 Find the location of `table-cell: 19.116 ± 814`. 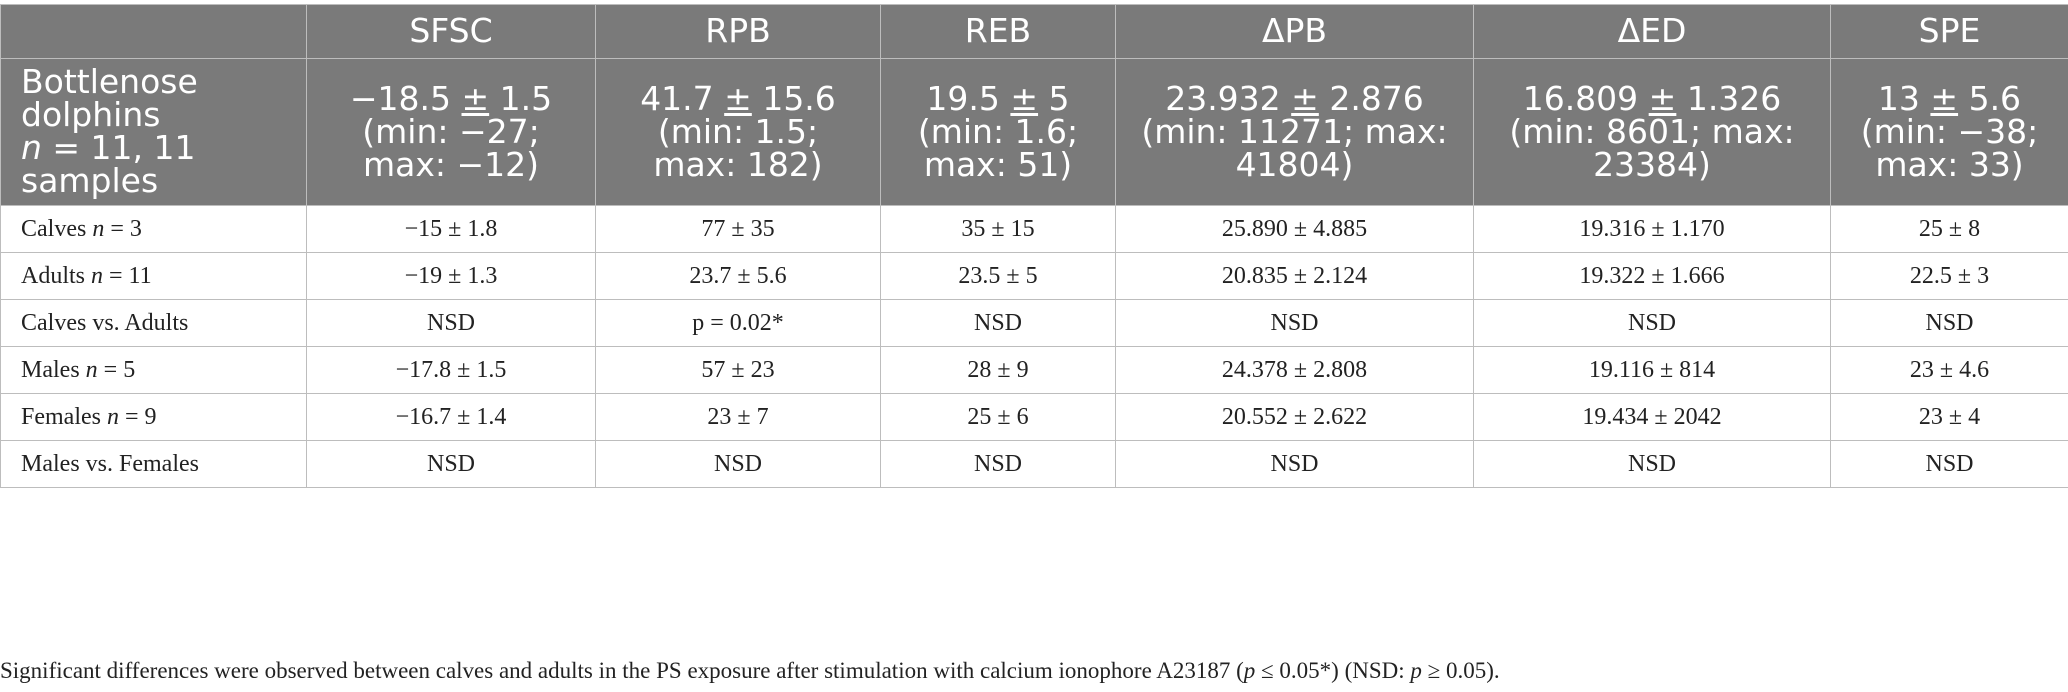

table-cell: 19.116 ± 814 is located at coordinates (1652, 370).